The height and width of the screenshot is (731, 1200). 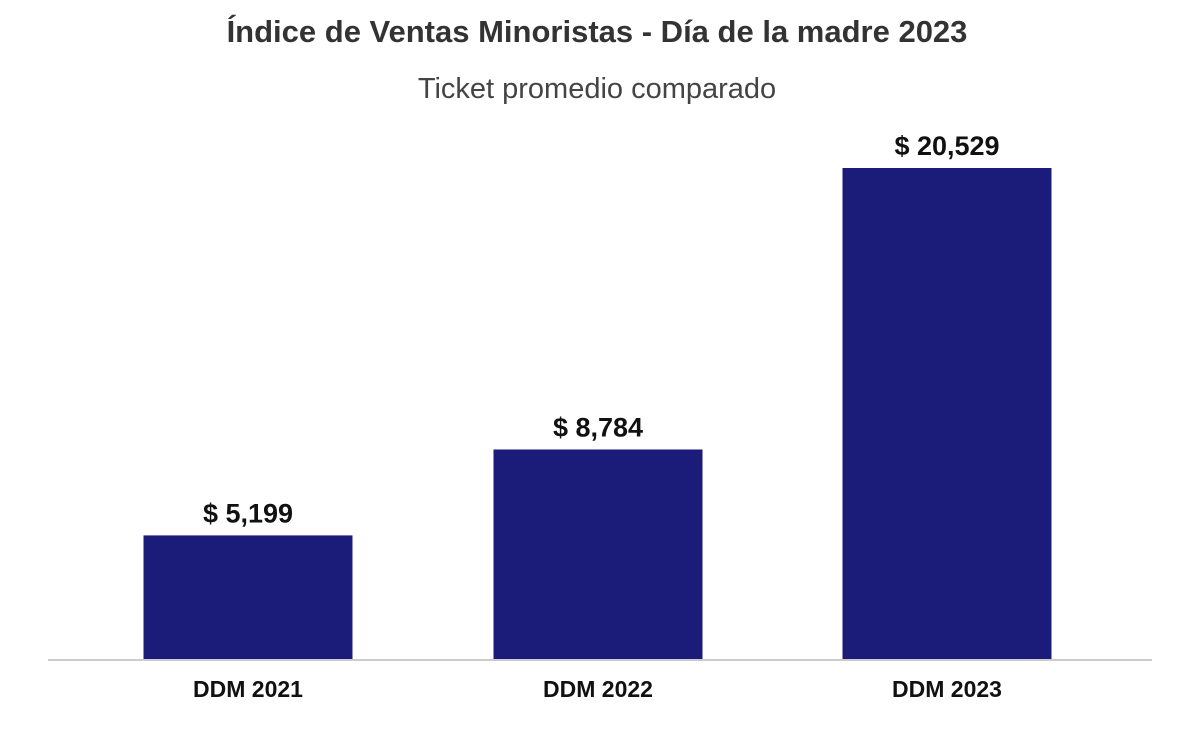 I want to click on bar-value-label-3: $ 20,529, so click(x=946, y=146).